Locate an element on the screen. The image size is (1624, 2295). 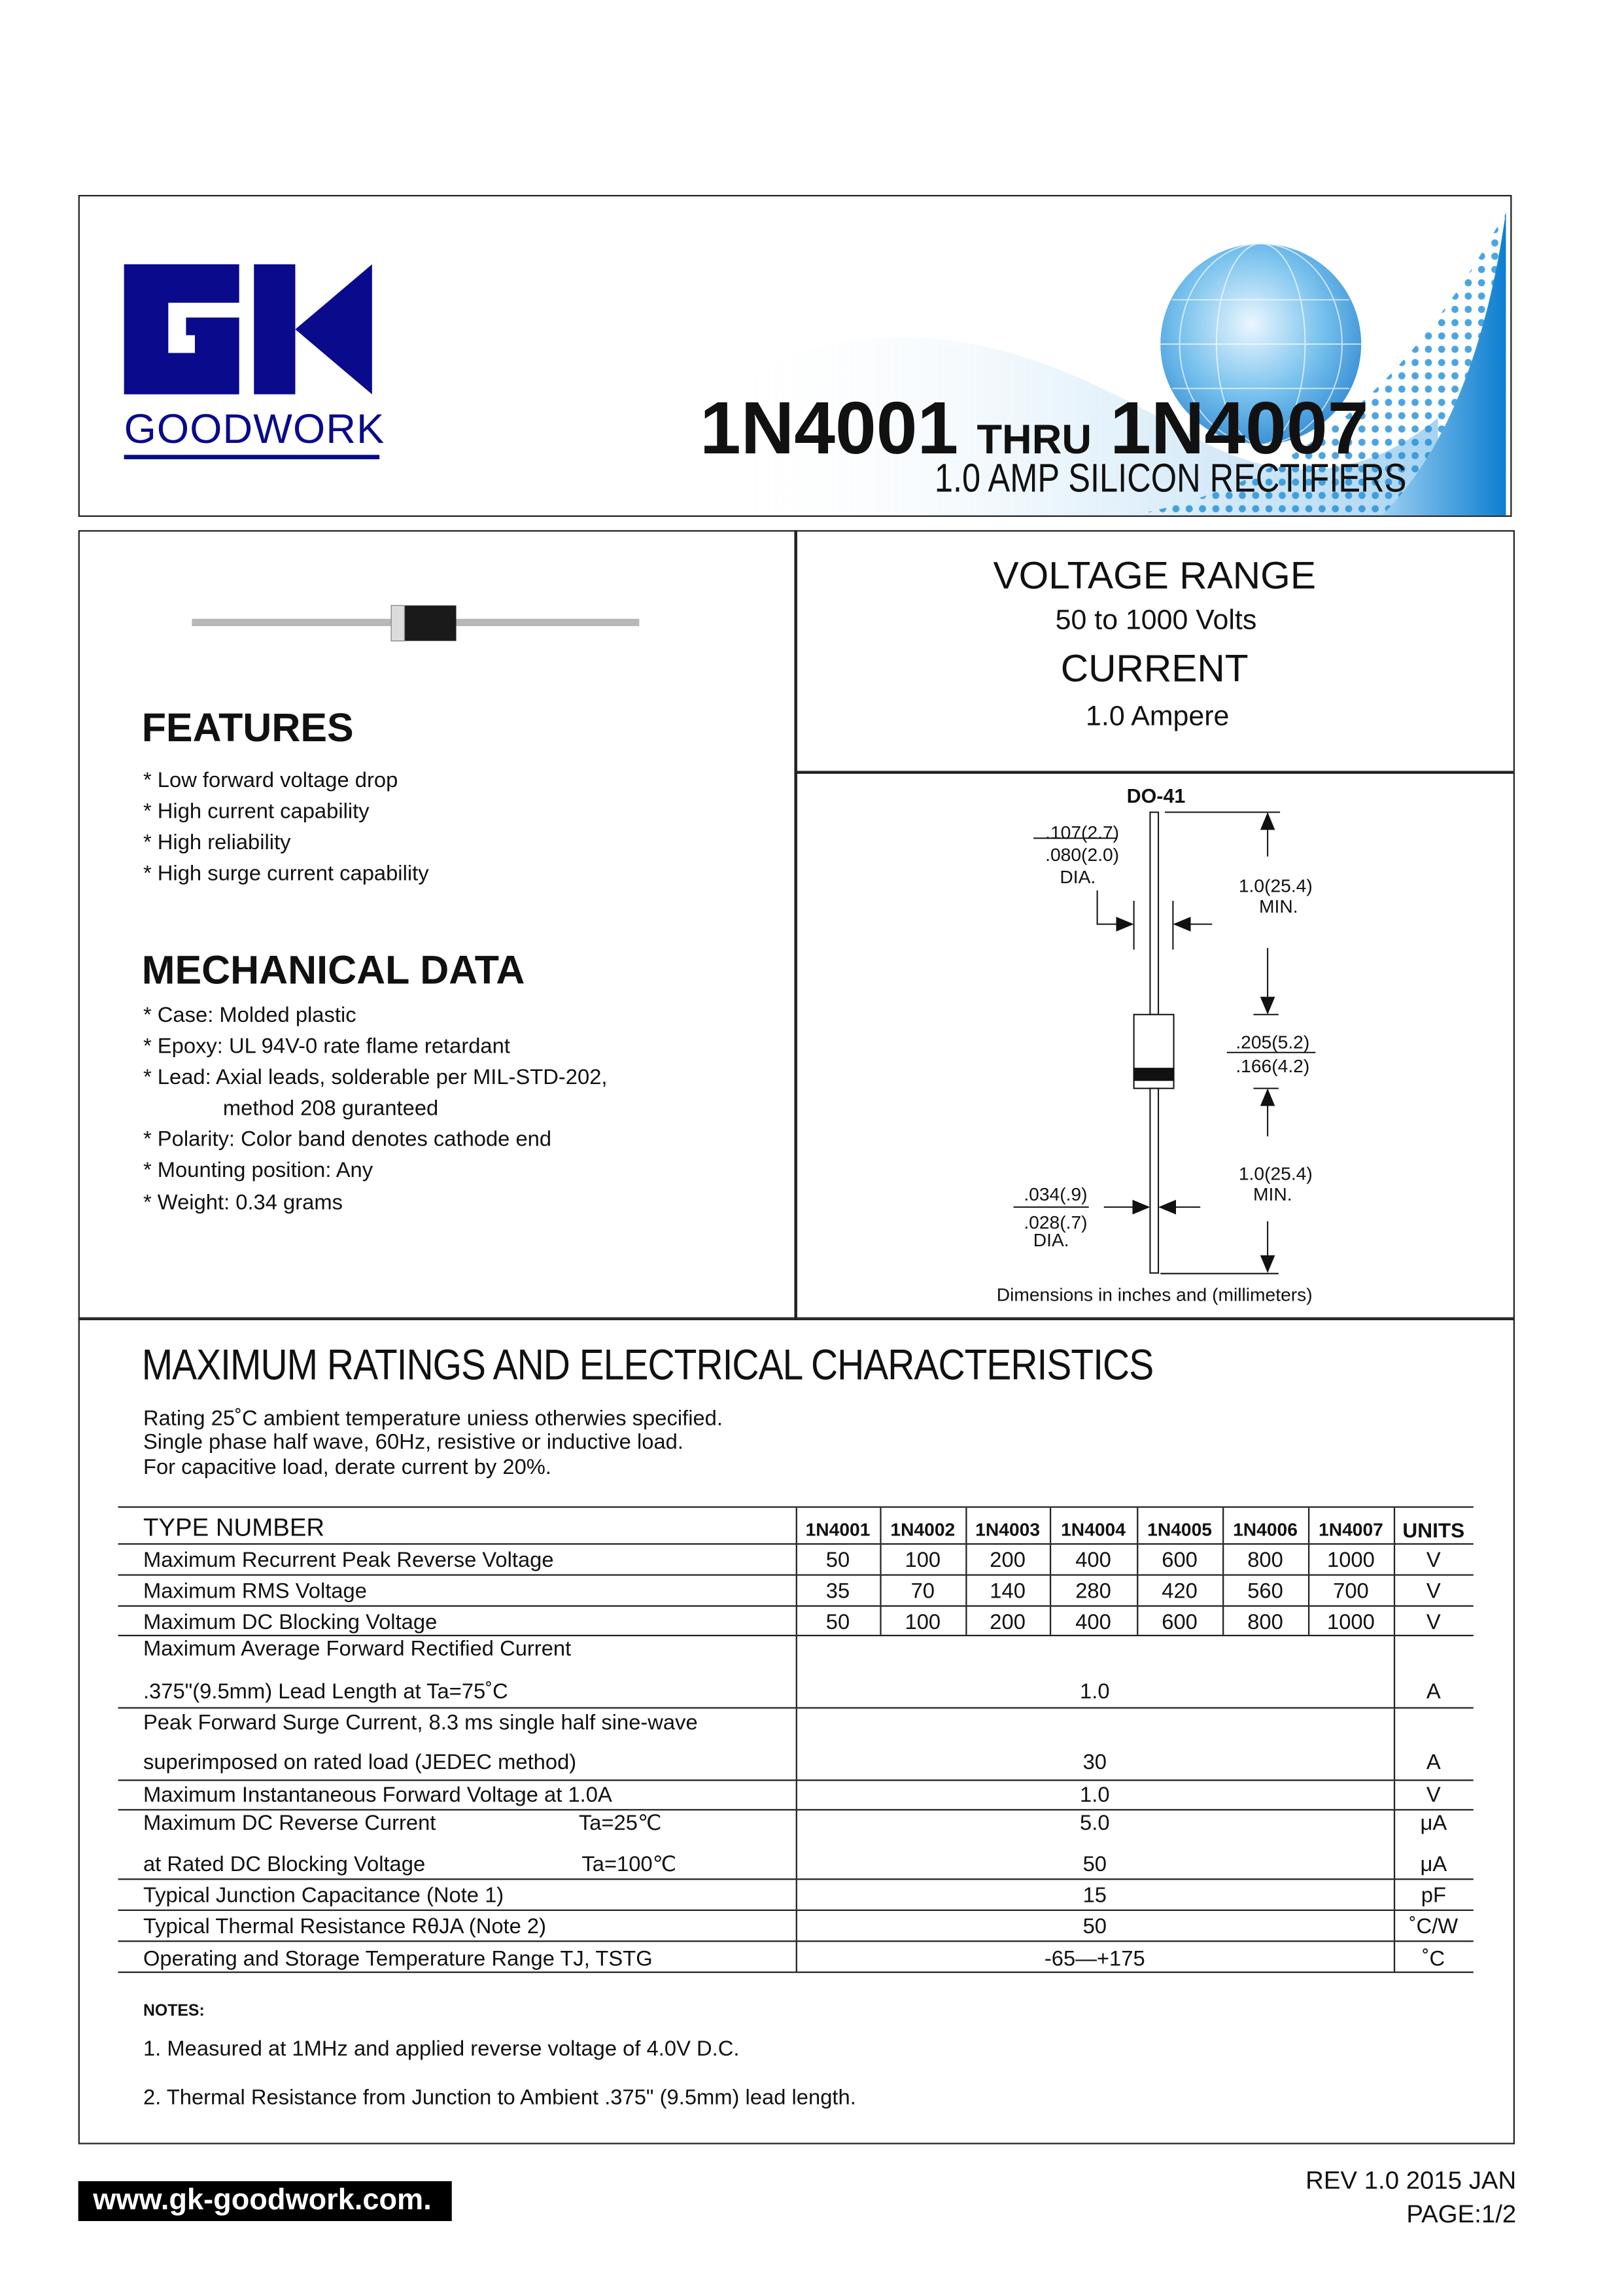
features-title: FEATURES is located at coordinates (247, 727).